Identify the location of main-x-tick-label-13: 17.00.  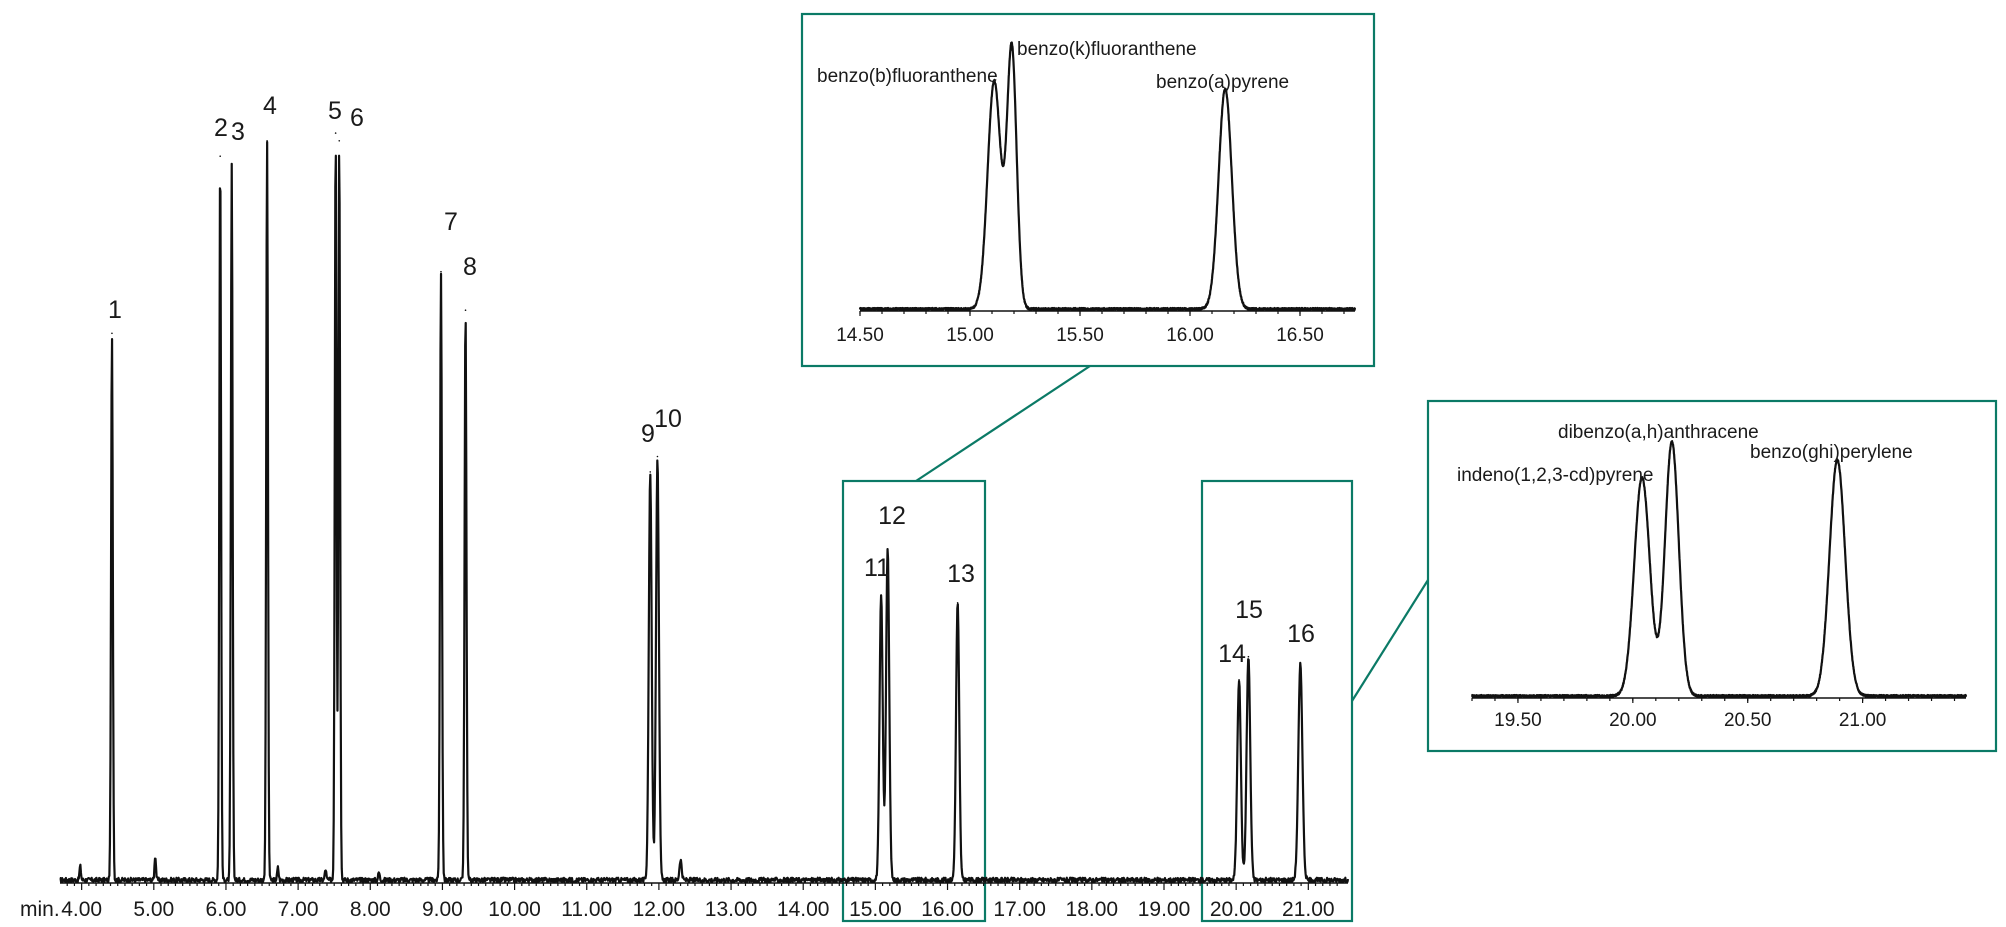
(1019, 909).